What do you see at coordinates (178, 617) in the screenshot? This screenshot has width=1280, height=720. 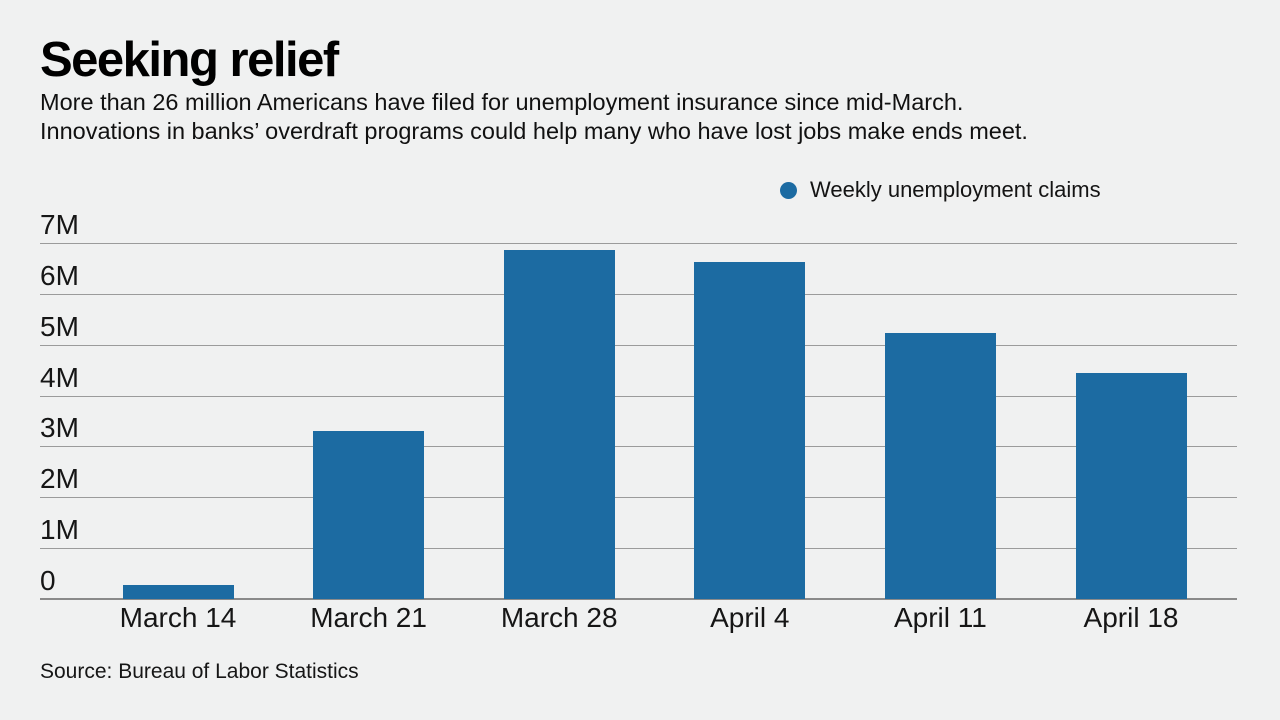 I see `x-axis-tick-march-14: March 14` at bounding box center [178, 617].